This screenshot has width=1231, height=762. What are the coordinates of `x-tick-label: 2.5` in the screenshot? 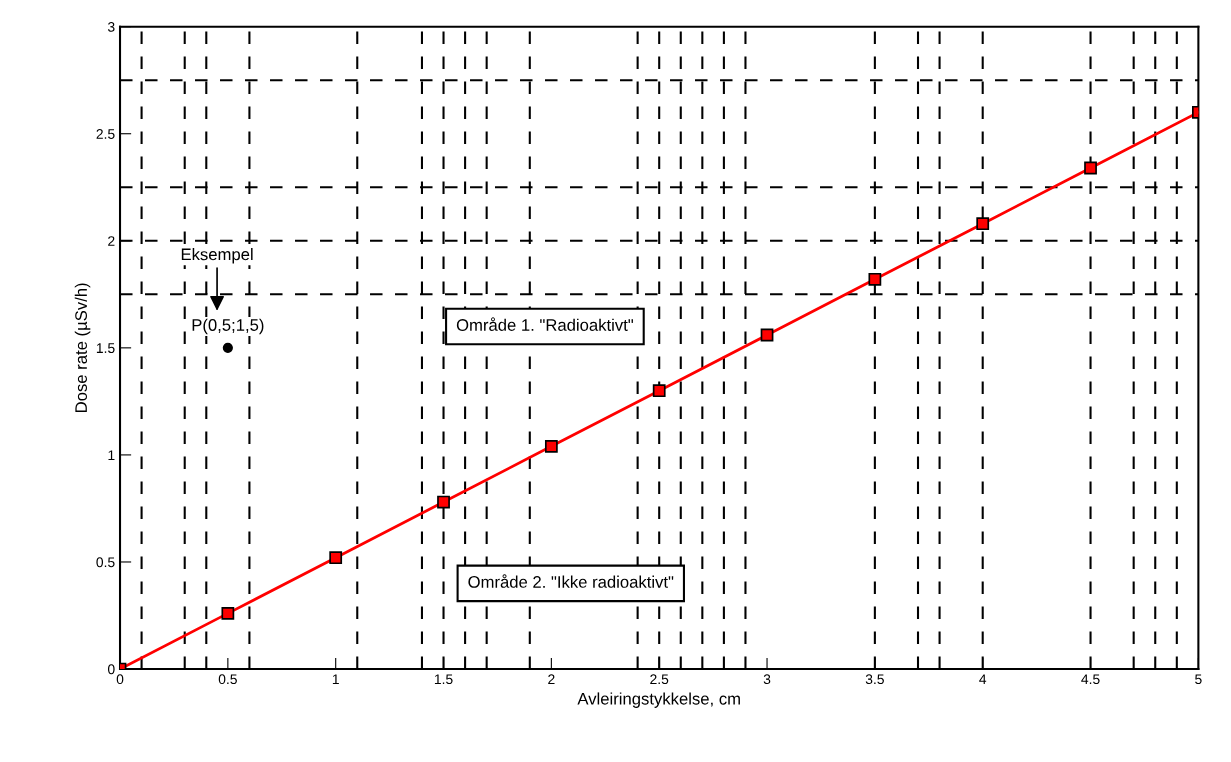 It's located at (659, 679).